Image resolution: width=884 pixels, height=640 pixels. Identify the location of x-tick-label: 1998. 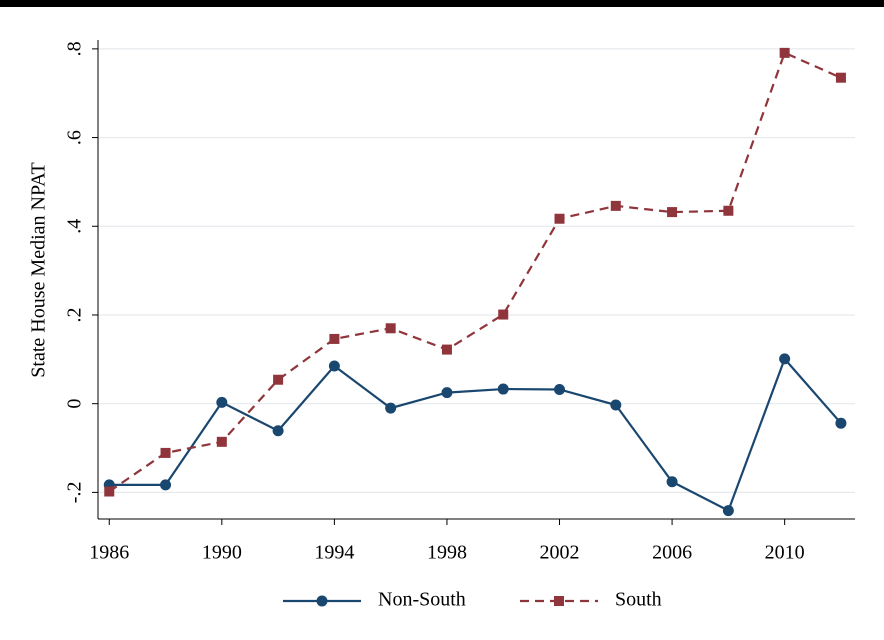
(447, 553).